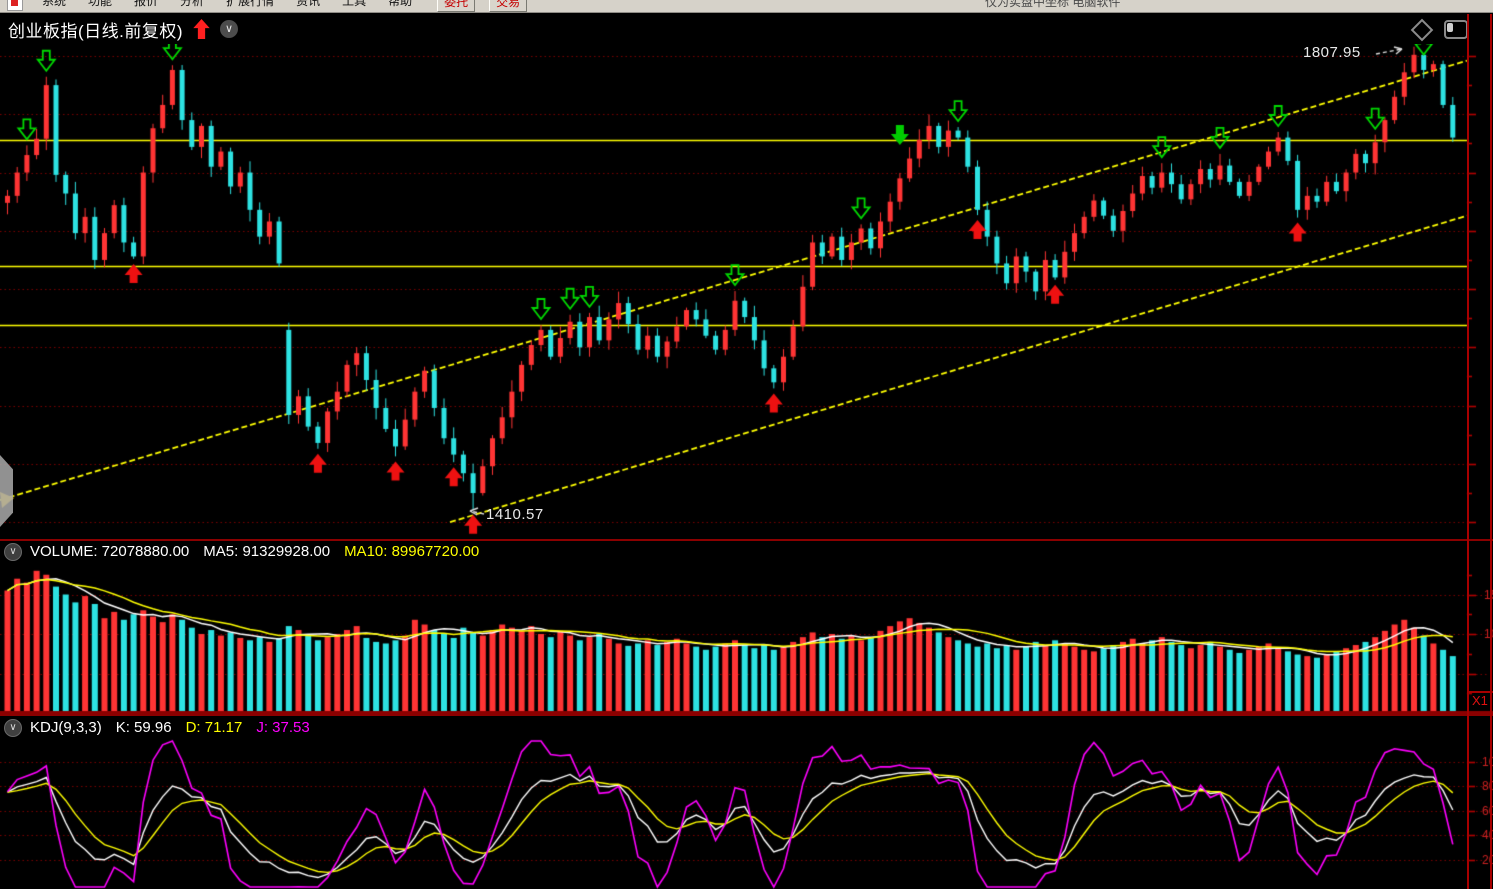 This screenshot has width=1493, height=889. What do you see at coordinates (15, 5) in the screenshot?
I see `app-logo-icon` at bounding box center [15, 5].